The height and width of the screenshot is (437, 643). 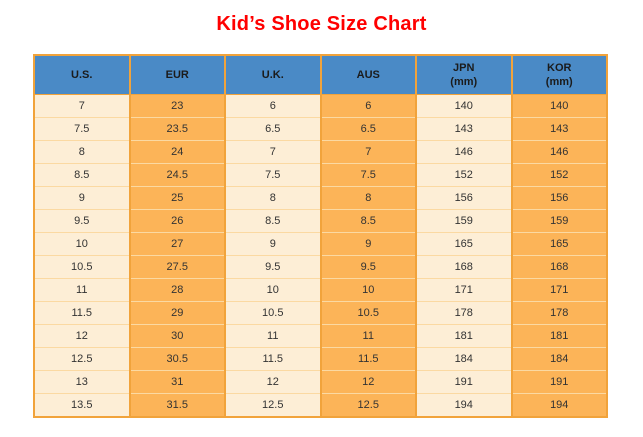 What do you see at coordinates (177, 244) in the screenshot?
I see `cell: 27` at bounding box center [177, 244].